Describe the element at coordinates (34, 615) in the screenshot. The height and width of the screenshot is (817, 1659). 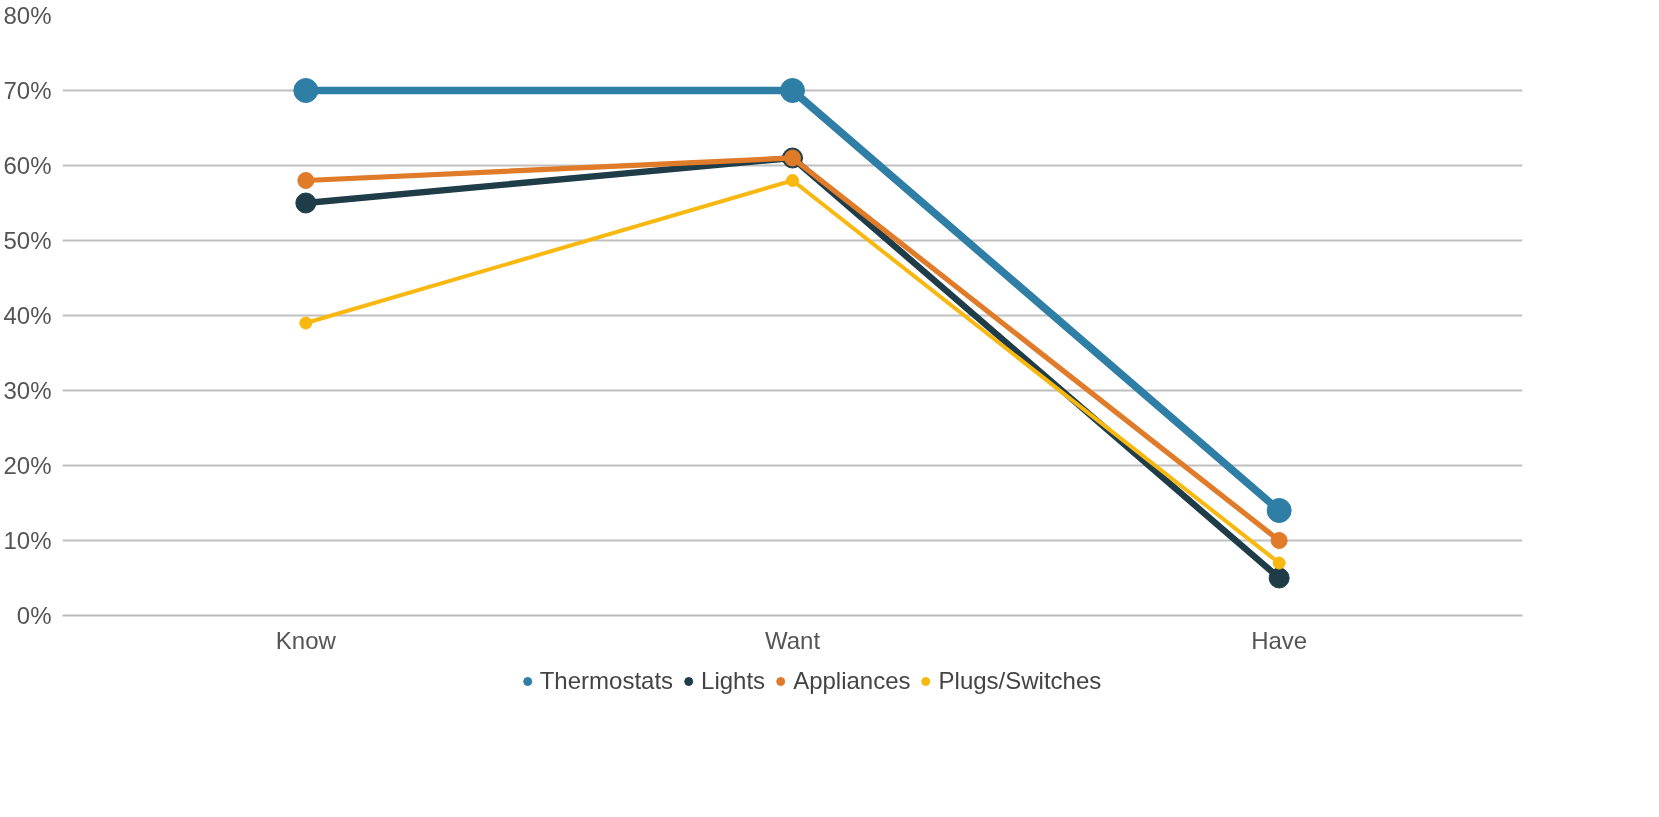
I see `y-tick-label: 0%` at that location.